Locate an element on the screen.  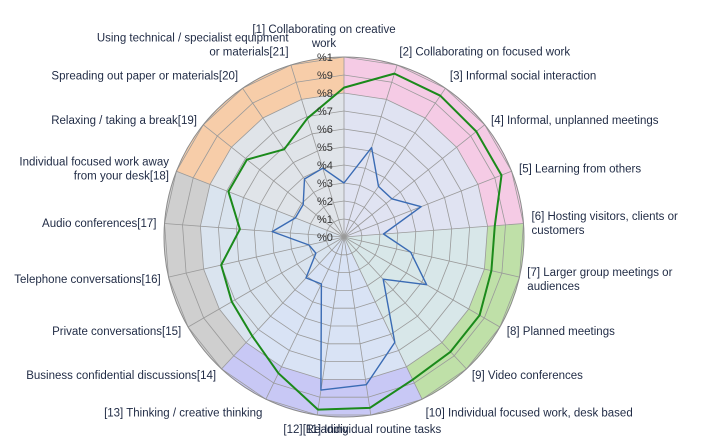
category-label-12: [12] Reading is located at coordinates (315, 430).